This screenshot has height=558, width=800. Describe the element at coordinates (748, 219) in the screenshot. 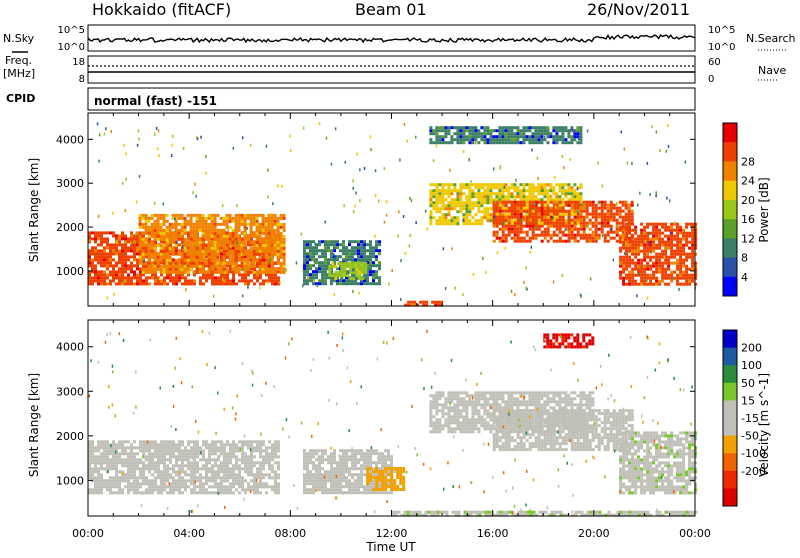

I see `colorbar-tick-label: 16` at that location.